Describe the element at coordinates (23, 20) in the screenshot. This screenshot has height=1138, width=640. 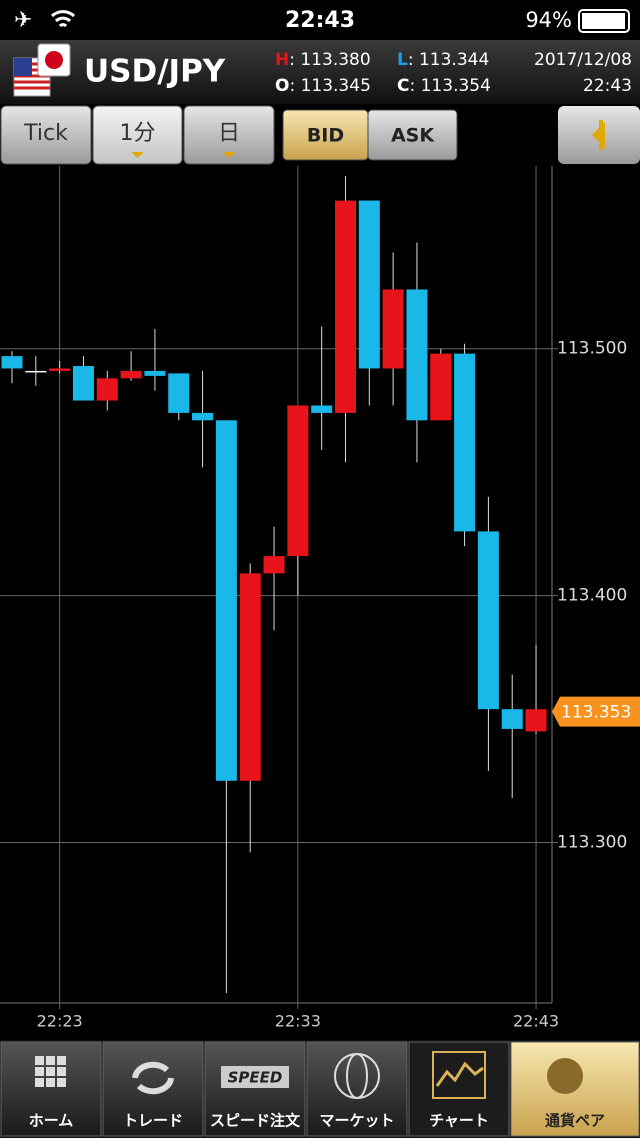
I see `airplane-icon: ✈` at that location.